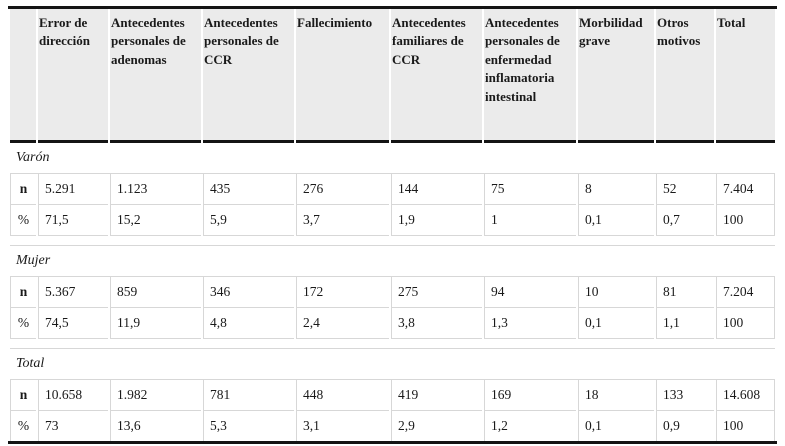 This screenshot has height=446, width=785. Describe the element at coordinates (73, 76) in the screenshot. I see `column-header: Error de dirección` at that location.